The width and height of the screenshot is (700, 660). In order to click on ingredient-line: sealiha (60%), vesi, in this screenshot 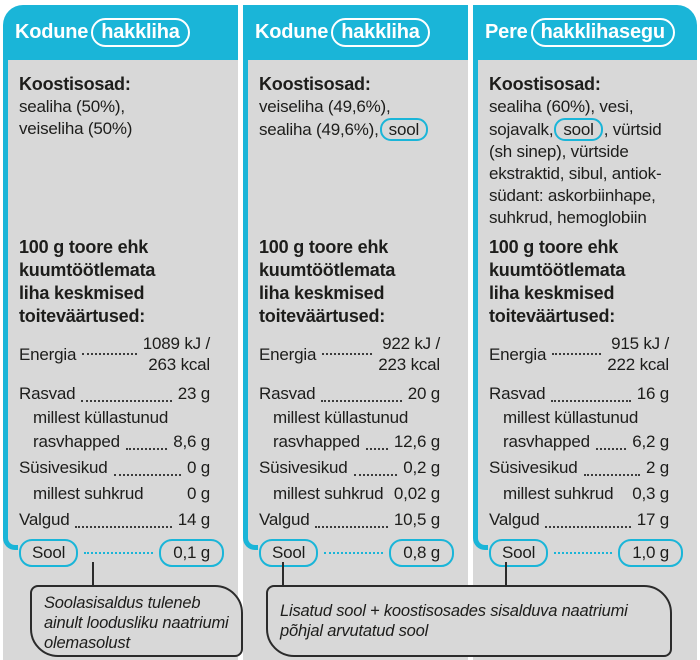, I will do `click(589, 107)`.